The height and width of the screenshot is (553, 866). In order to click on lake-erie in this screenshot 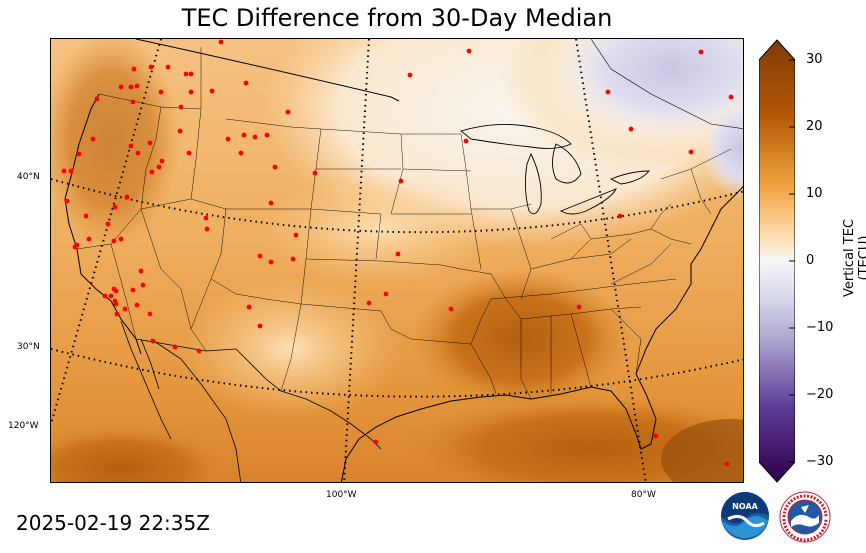, I will do `click(588, 201)`.